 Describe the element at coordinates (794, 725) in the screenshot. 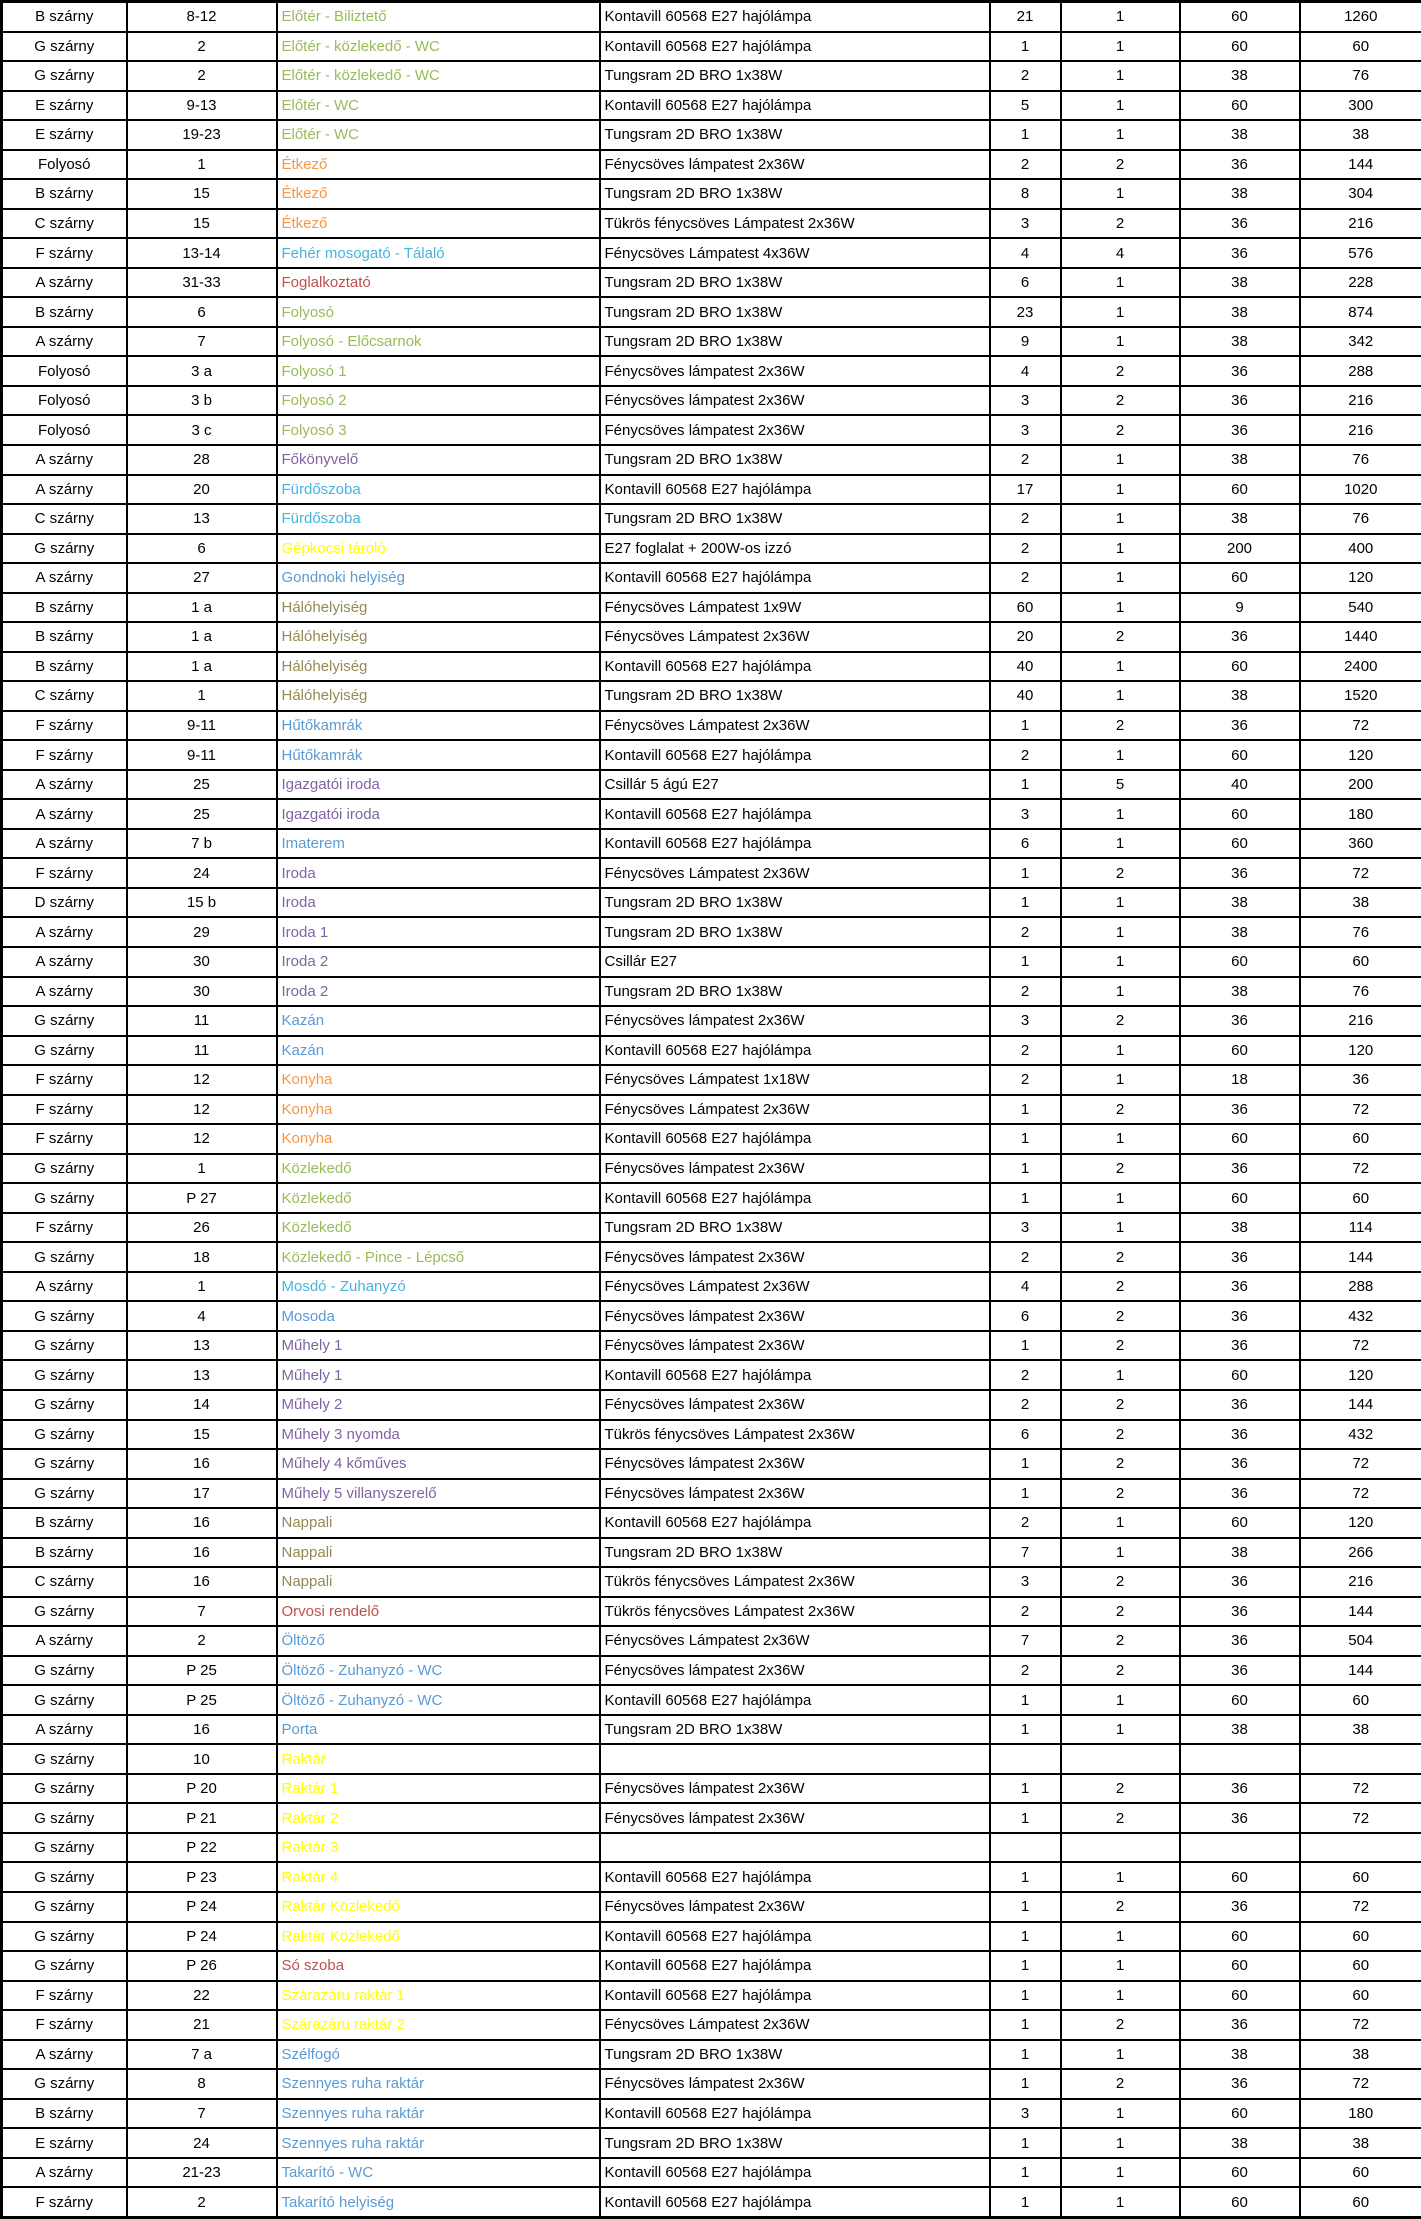

I see `cell-lamp-type: Fénycsöves Lámpatest 2x36W` at that location.